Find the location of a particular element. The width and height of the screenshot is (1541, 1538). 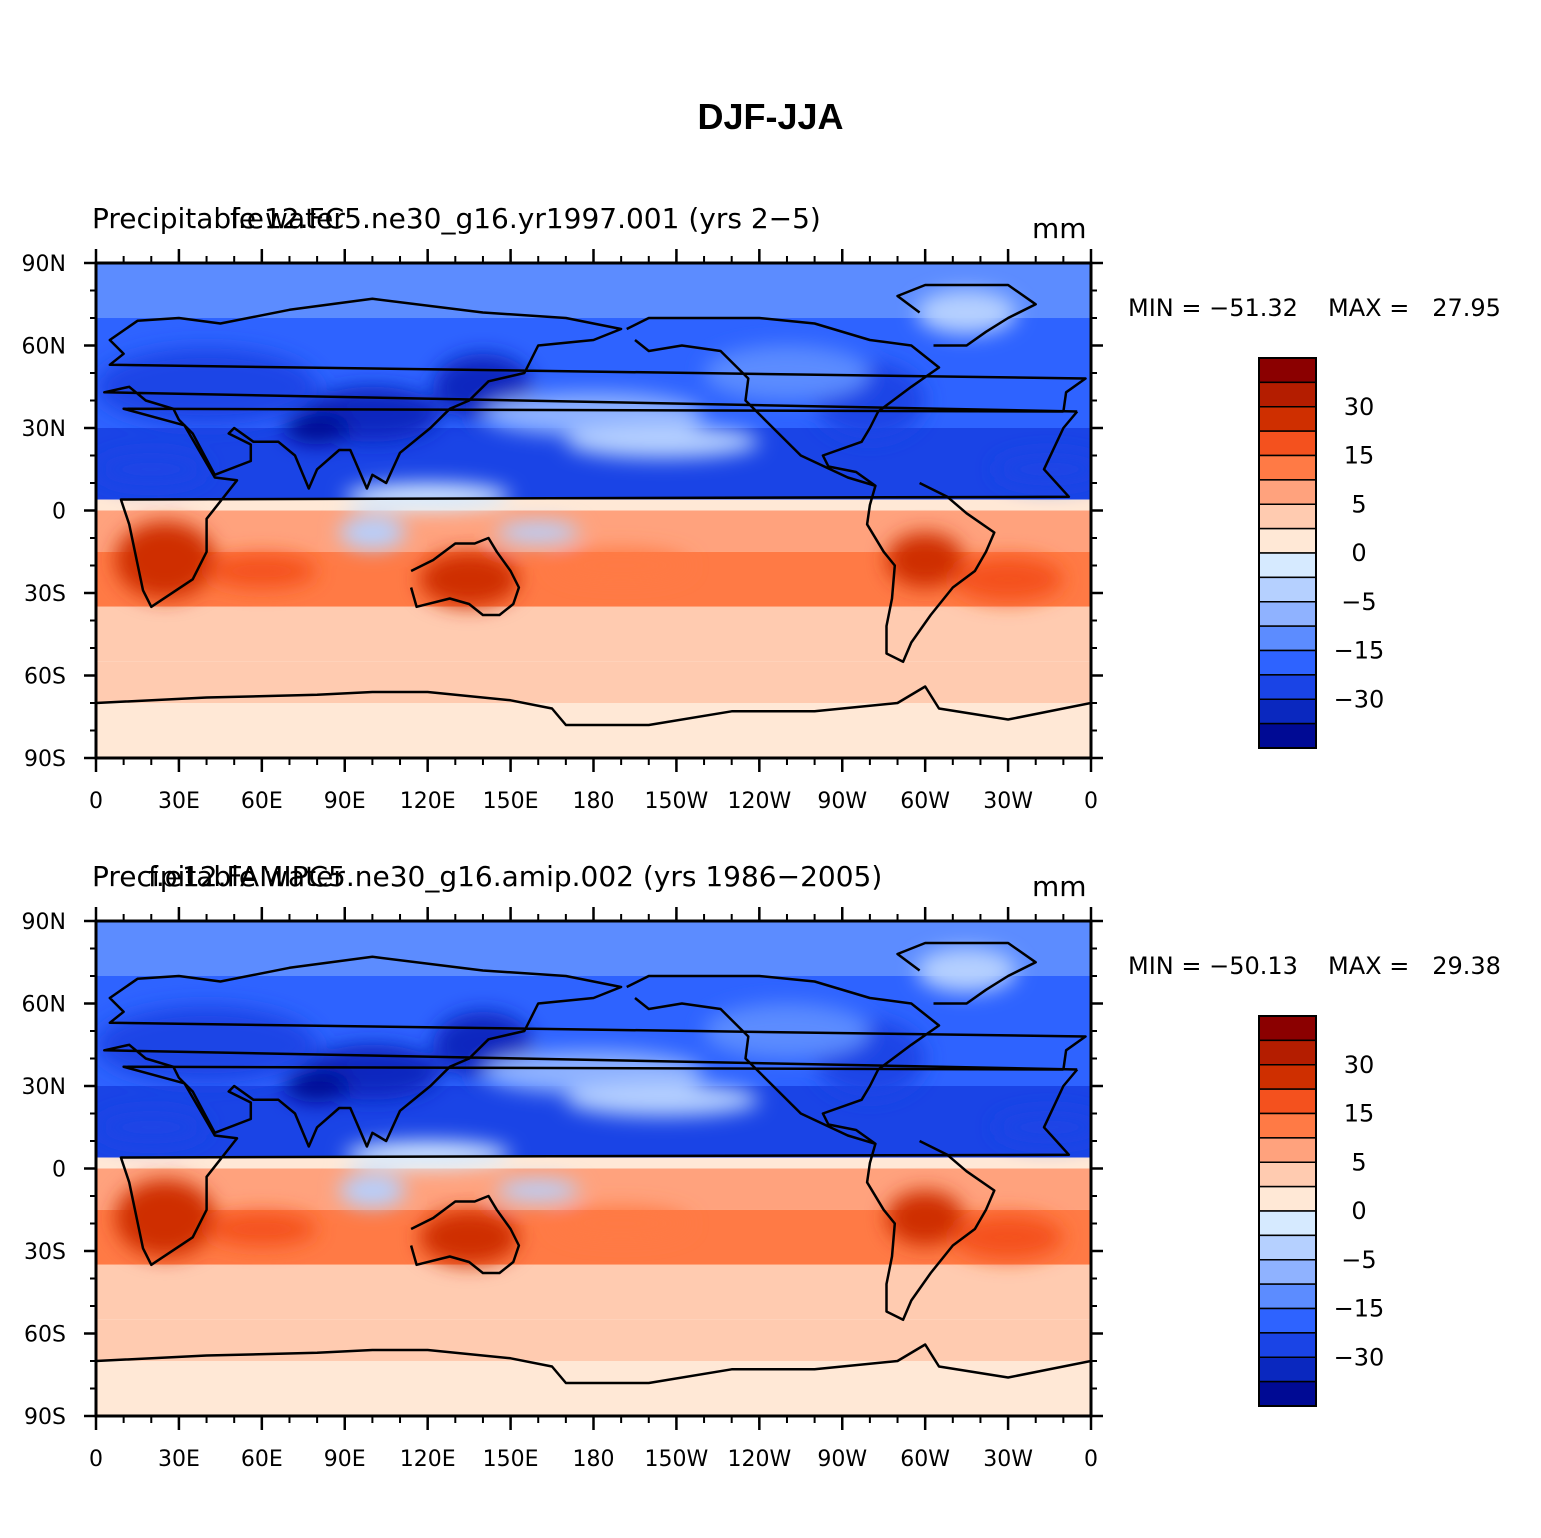

figure-title: DJF-JJA is located at coordinates (770, 116).